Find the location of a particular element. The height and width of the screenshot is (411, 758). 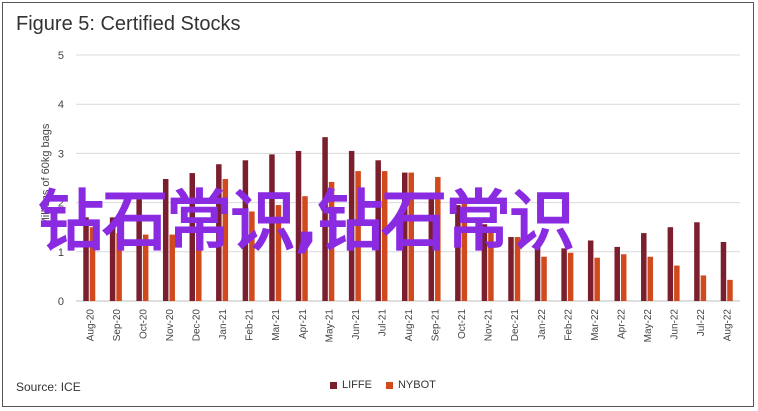

x-tick-label: Feb-22 is located at coordinates (568, 325).